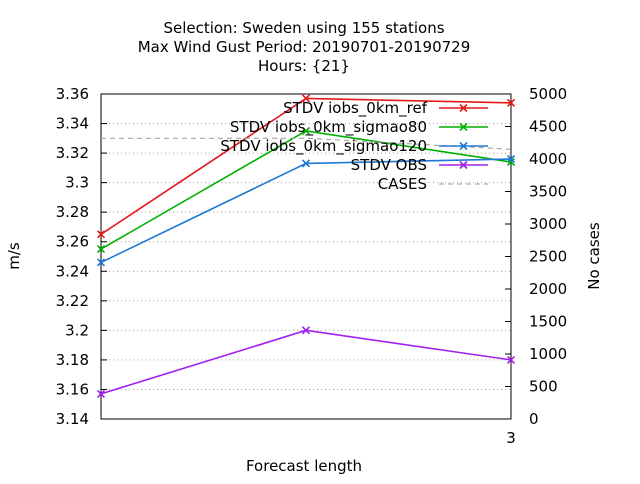  Describe the element at coordinates (389, 165) in the screenshot. I see `legend-label: STDV OBS` at that location.